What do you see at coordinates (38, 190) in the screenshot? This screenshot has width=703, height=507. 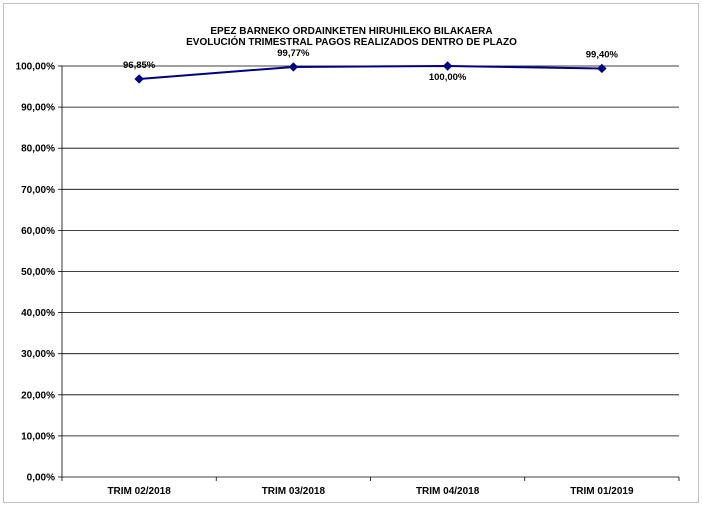 I see `y-tick-label: 70,00%` at bounding box center [38, 190].